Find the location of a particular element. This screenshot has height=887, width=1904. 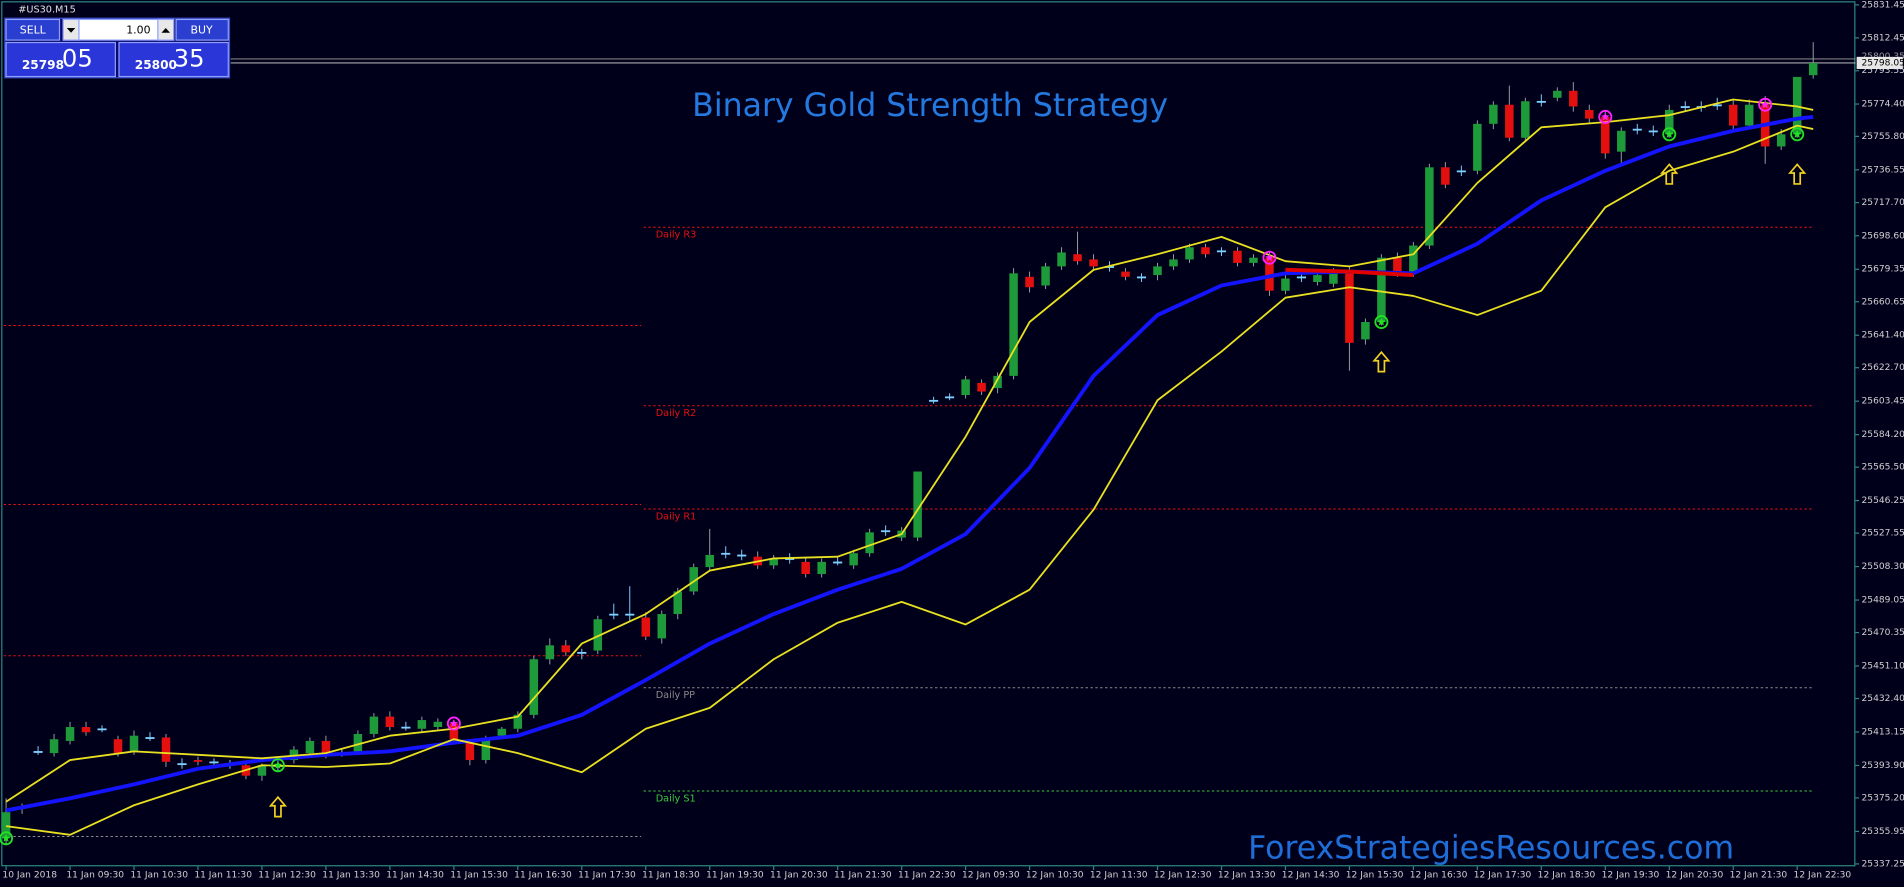

y-tick-label: 25755.80 is located at coordinates (1883, 137).